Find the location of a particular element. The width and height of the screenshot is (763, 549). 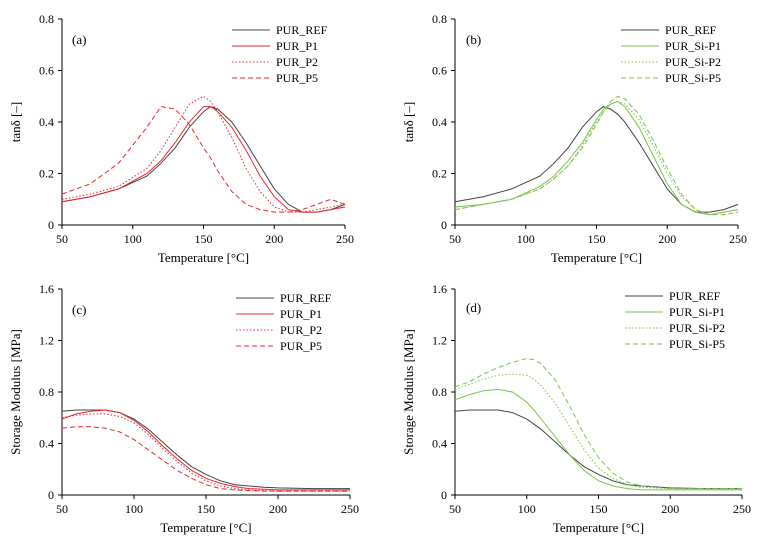

panel-label: (a) is located at coordinates (79, 39).